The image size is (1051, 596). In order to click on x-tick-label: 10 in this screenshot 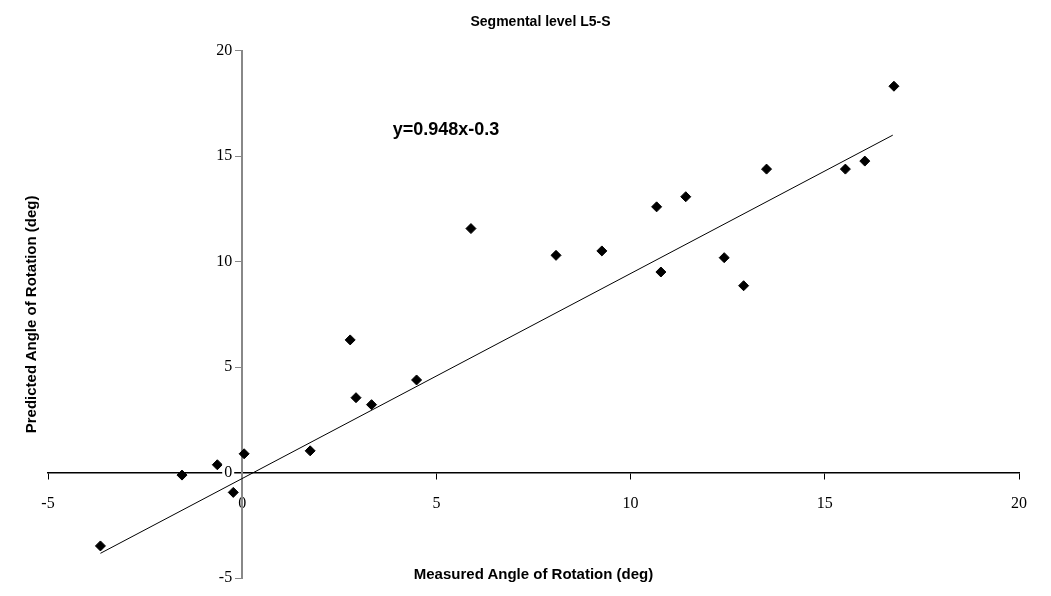, I will do `click(630, 503)`.